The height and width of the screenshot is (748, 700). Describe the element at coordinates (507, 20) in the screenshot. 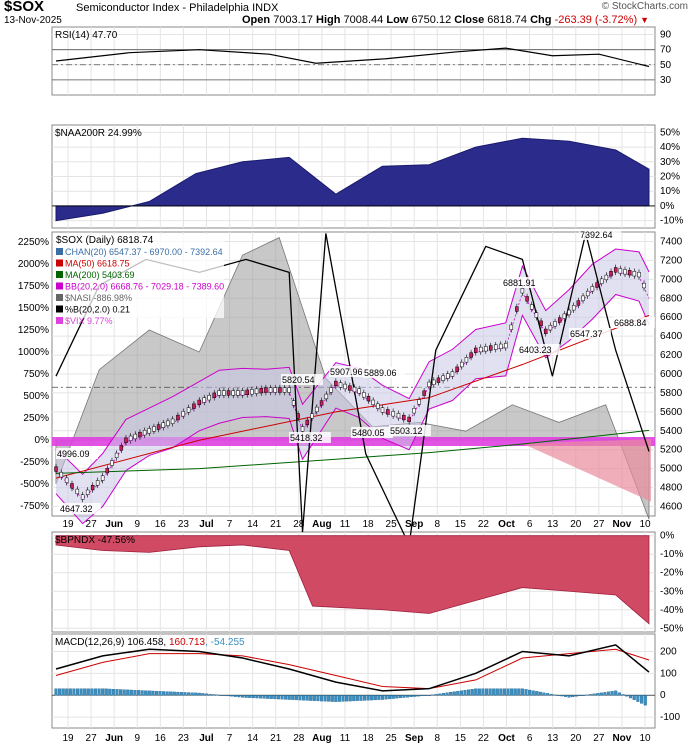

I see `close-value: 6818.74` at that location.